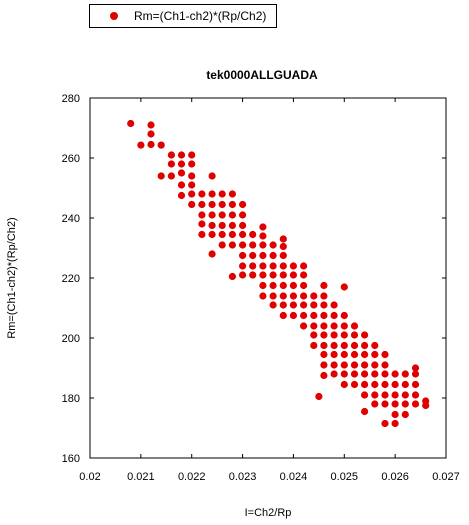 The width and height of the screenshot is (469, 525). What do you see at coordinates (345, 477) in the screenshot?
I see `x-tick-label: 0.025` at bounding box center [345, 477].